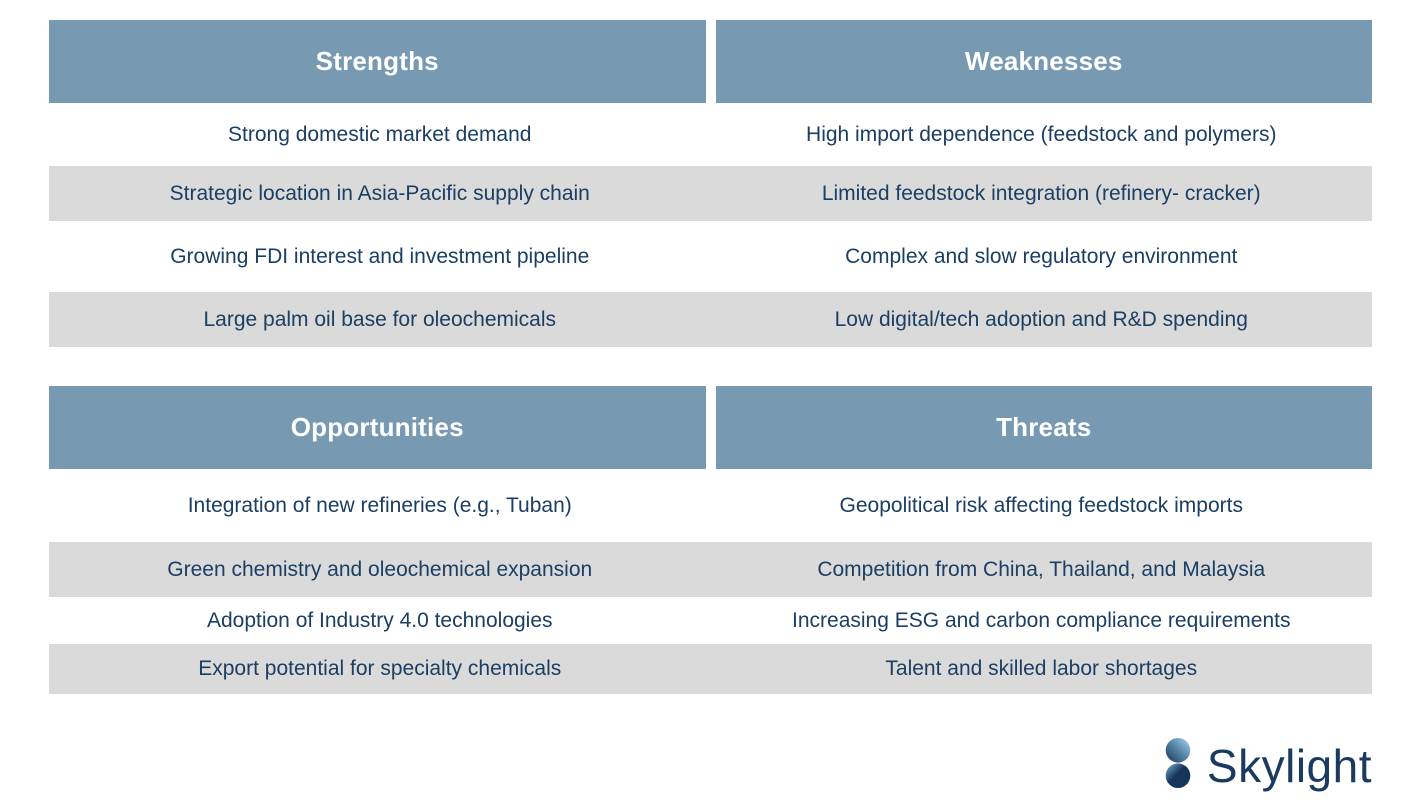 The height and width of the screenshot is (806, 1420). Describe the element at coordinates (1041, 668) in the screenshot. I see `threat-item-4: Talent and skilled labor shortages` at that location.